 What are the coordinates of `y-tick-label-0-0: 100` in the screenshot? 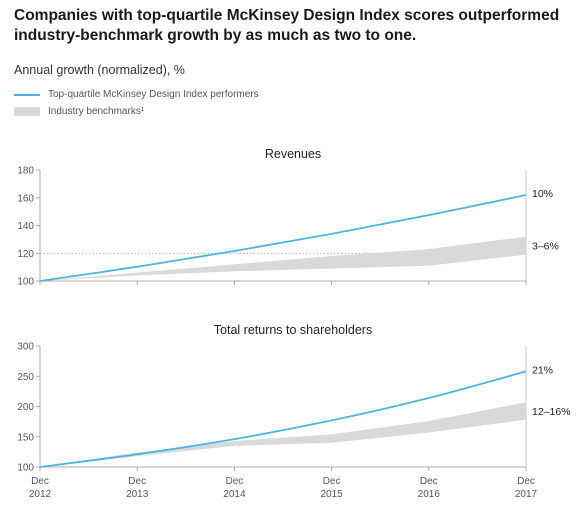 It's located at (25, 282).